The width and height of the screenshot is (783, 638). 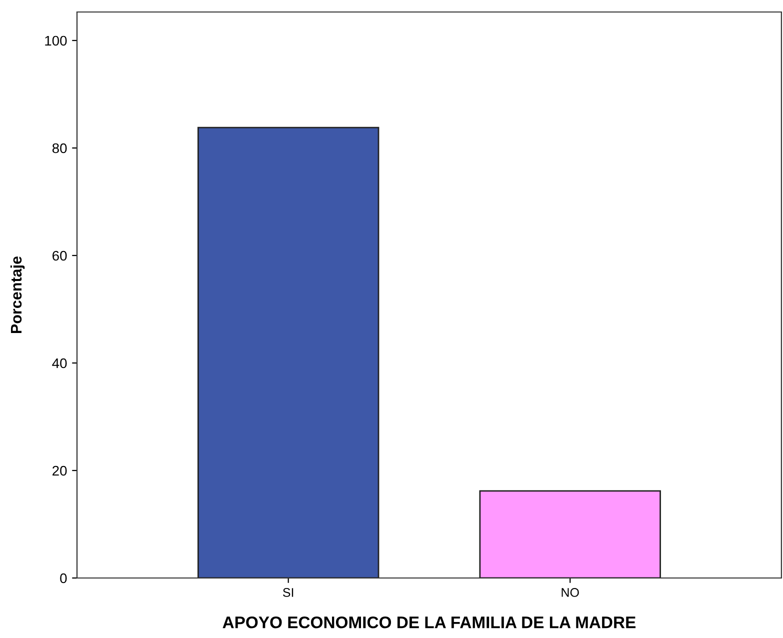 I want to click on y-axis-title: Porcentaje, so click(x=17, y=295).